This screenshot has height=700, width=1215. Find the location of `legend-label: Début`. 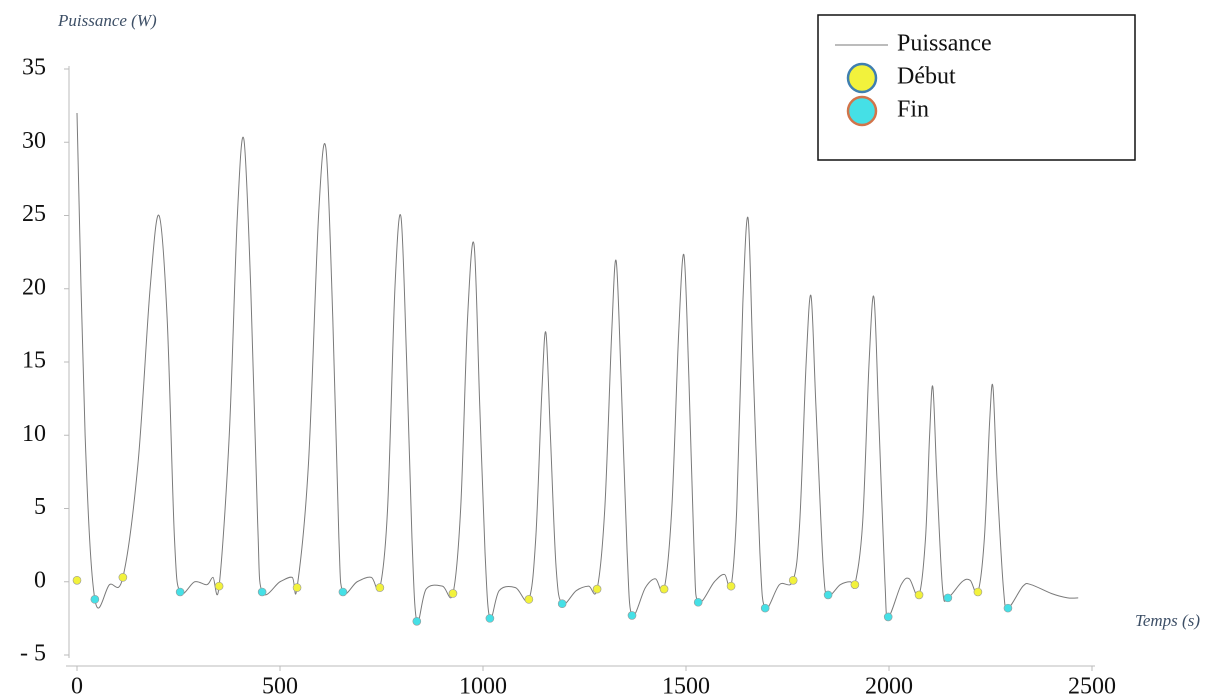

legend-label: Début is located at coordinates (926, 77).